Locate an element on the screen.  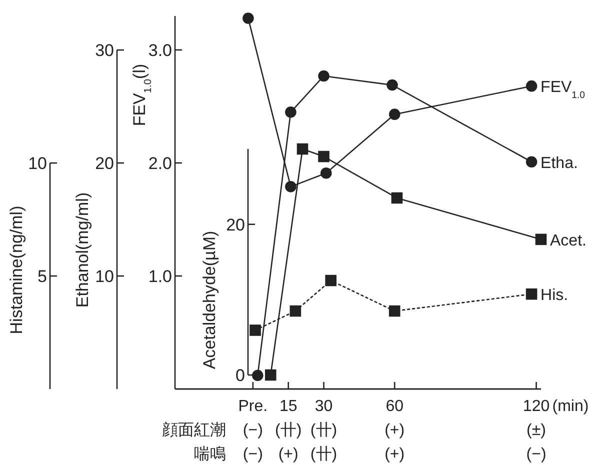
x-tick-label: 60 is located at coordinates (395, 406).